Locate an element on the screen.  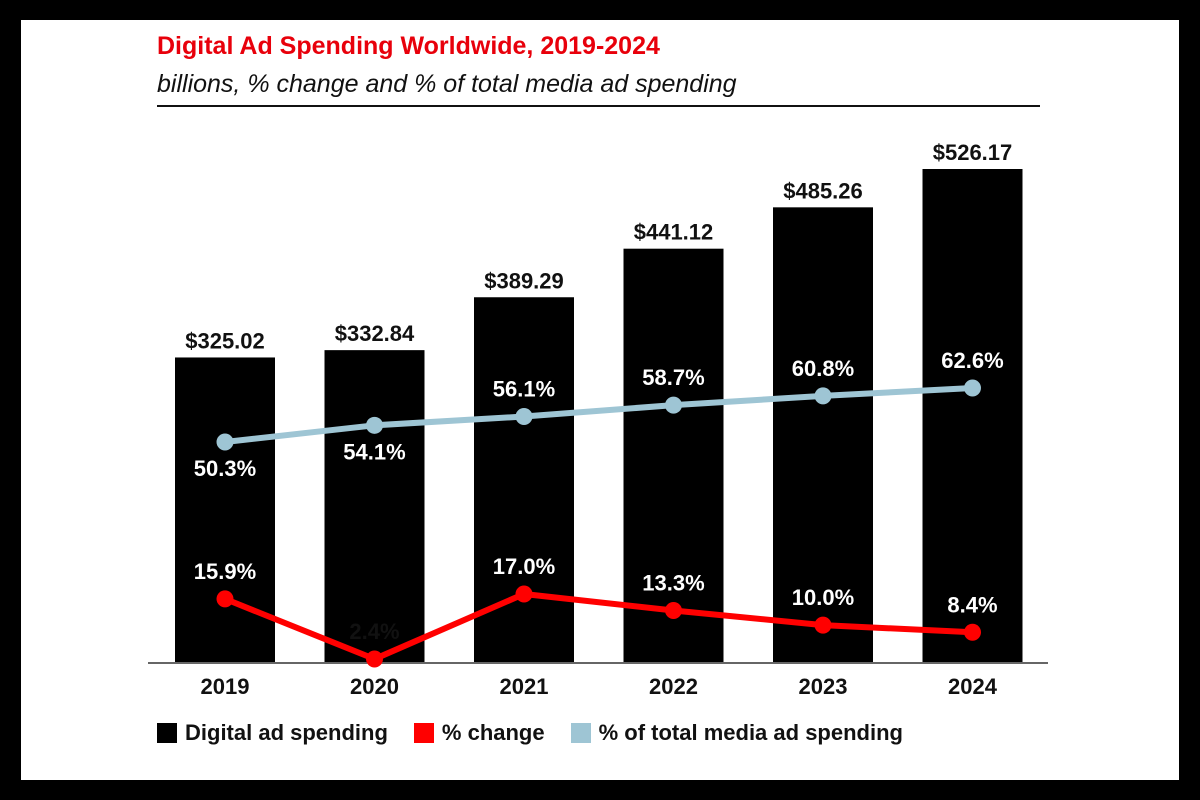
legend-item-percent-of-total: % of total media ad spending is located at coordinates (736, 733).